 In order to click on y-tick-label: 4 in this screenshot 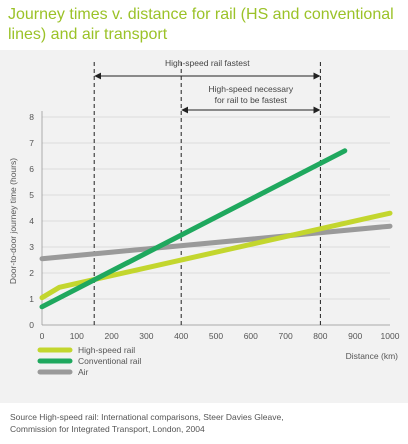, I will do `click(31, 221)`.